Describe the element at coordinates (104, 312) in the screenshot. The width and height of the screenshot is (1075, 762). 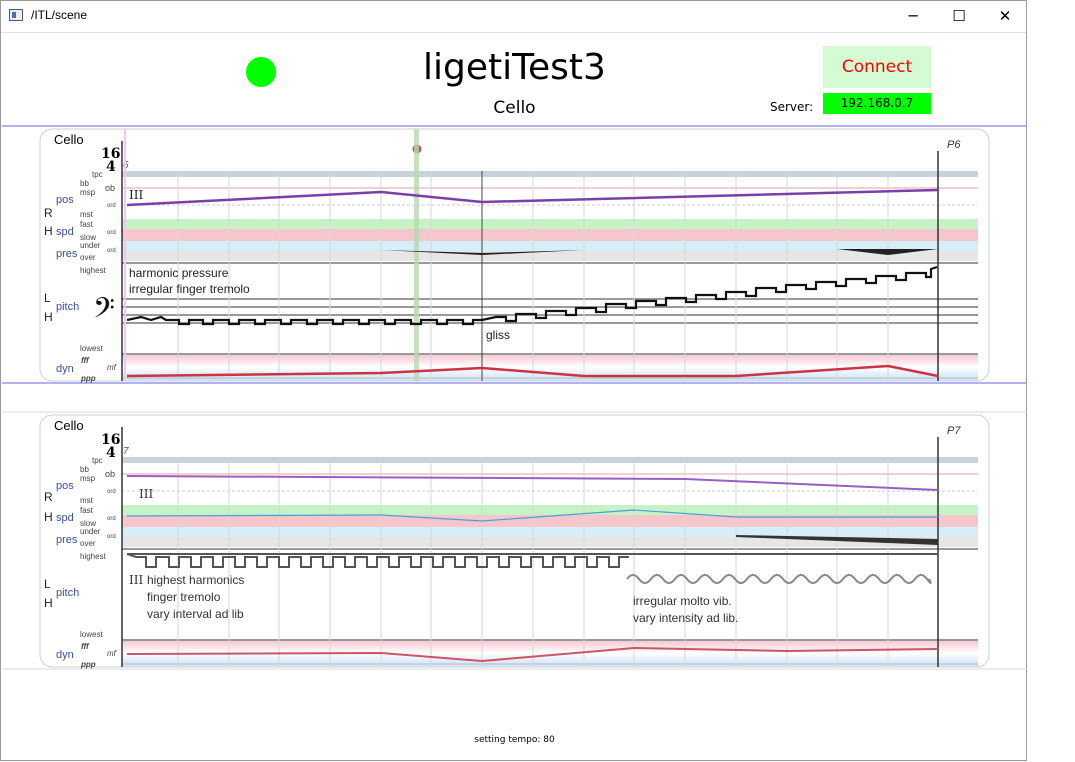
I see `bass-clef-icon: 𝄢` at that location.